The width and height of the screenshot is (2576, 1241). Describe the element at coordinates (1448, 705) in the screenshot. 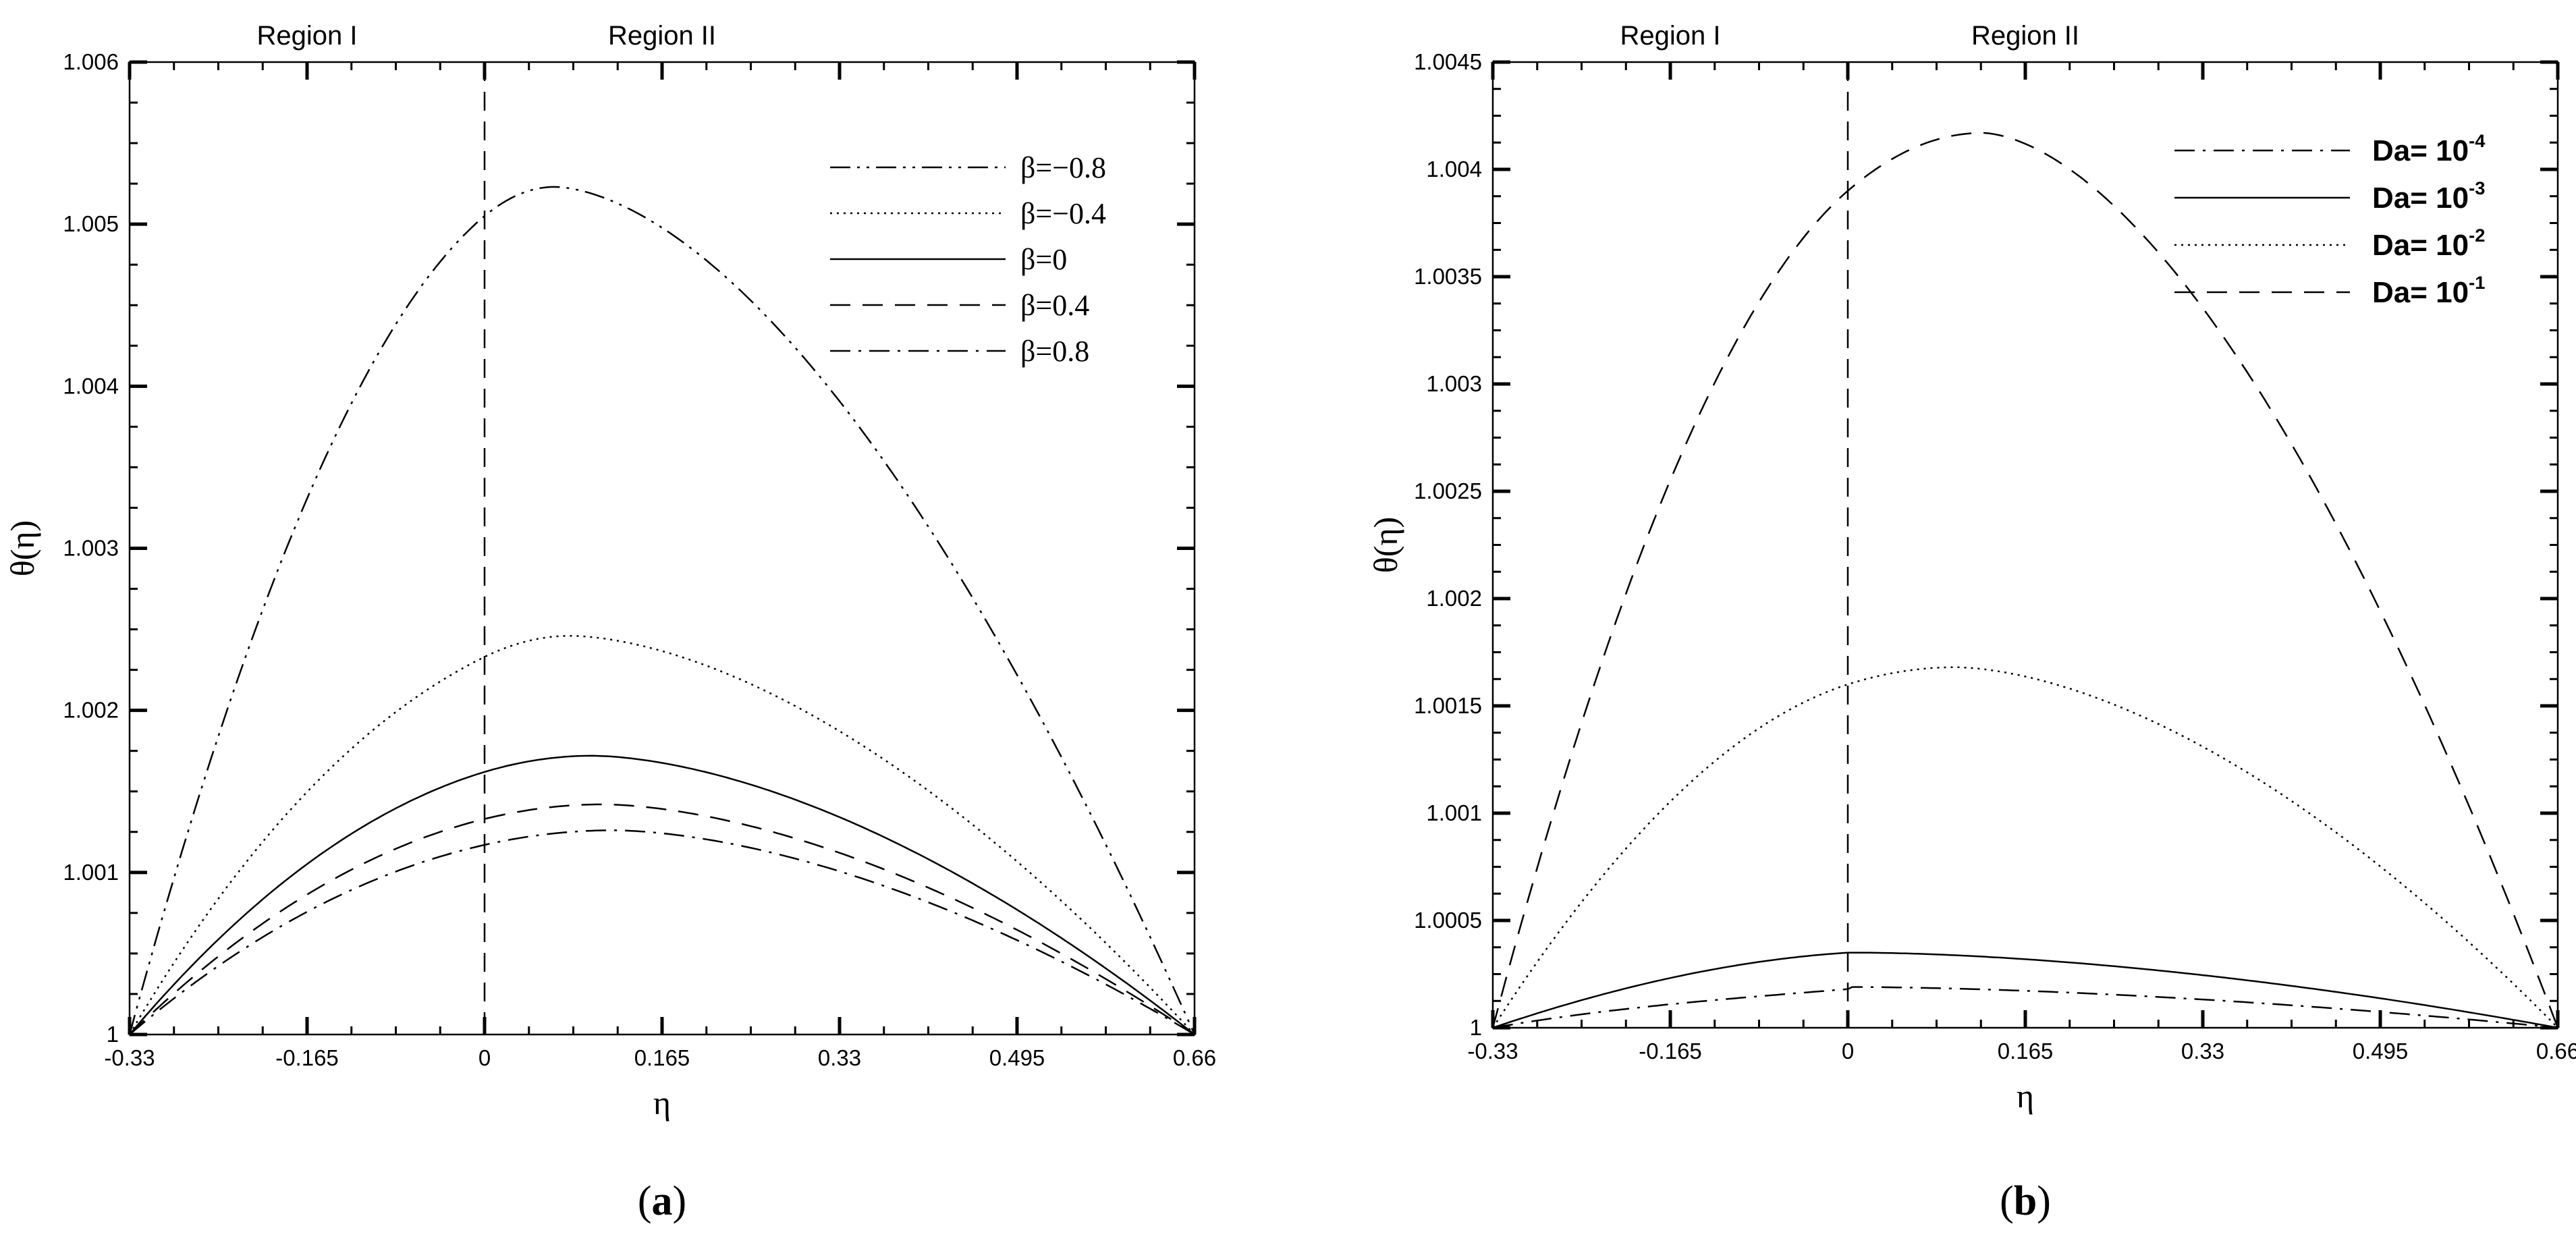

I see `y-tick-label-b: 1.0015` at that location.